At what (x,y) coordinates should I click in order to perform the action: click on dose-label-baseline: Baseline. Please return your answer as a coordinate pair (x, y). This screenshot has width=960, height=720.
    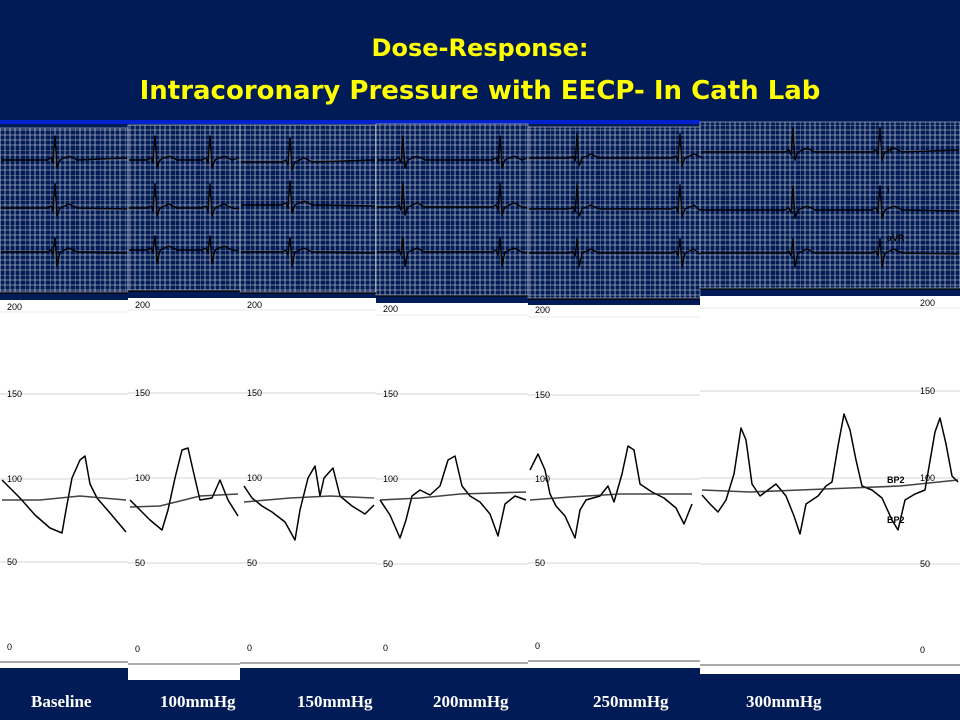
    Looking at the image, I should click on (61, 701).